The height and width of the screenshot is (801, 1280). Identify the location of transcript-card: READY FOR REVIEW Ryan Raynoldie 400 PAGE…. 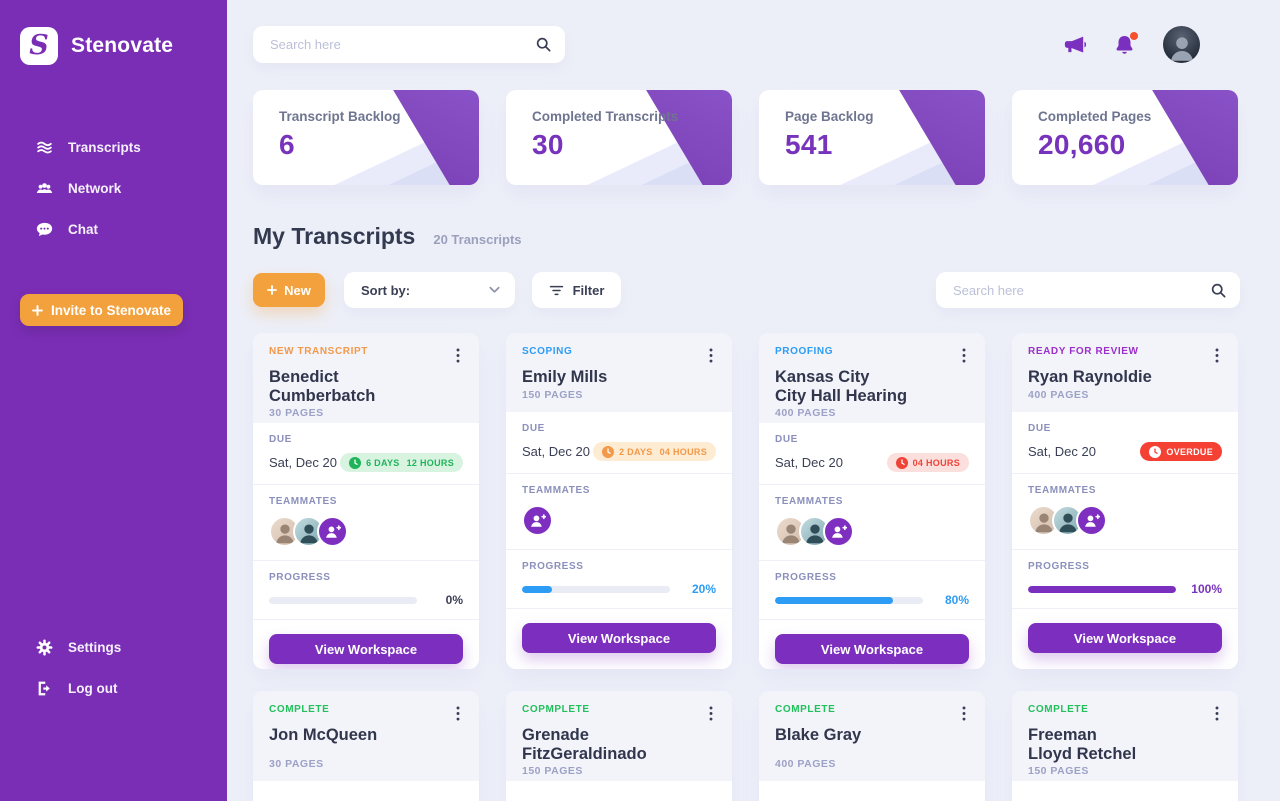
(1125, 501).